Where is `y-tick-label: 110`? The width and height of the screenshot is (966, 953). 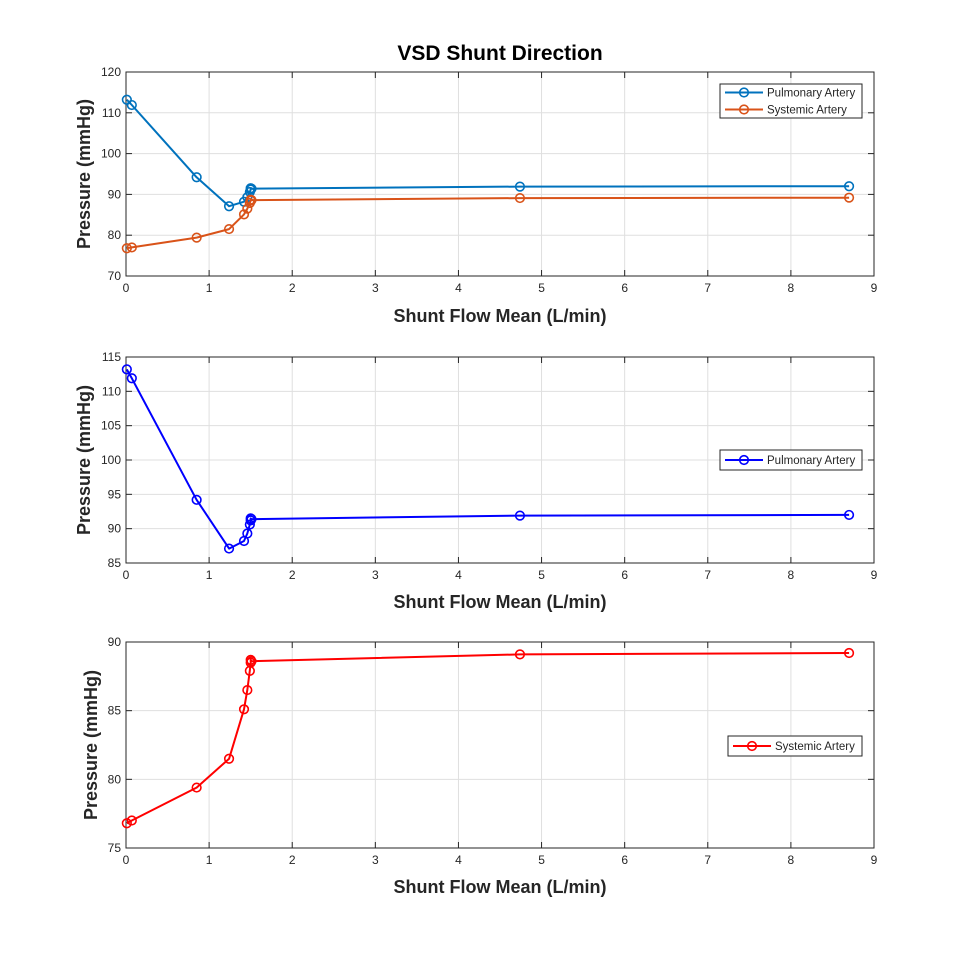
y-tick-label: 110 is located at coordinates (111, 391).